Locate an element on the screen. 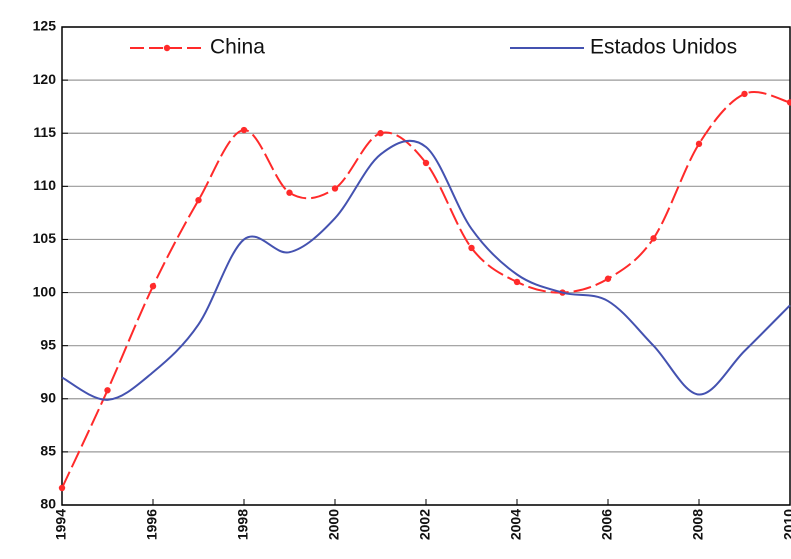 Image resolution: width=791 pixels, height=559 pixels. x-tick-label: 2004 is located at coordinates (516, 524).